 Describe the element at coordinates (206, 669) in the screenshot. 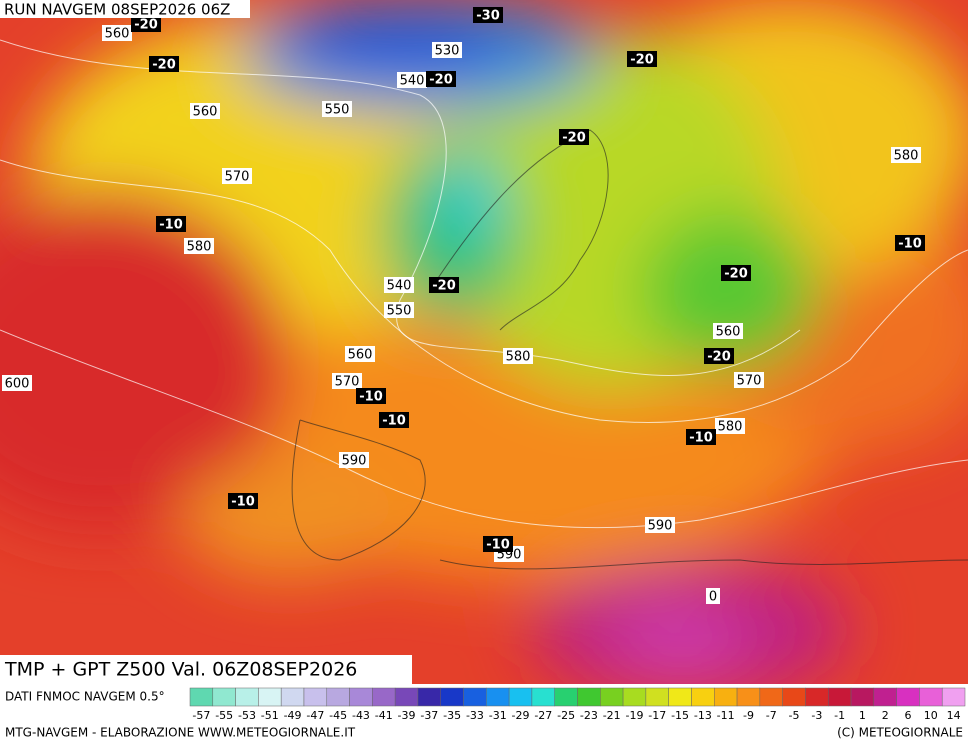

I see `title-box` at that location.